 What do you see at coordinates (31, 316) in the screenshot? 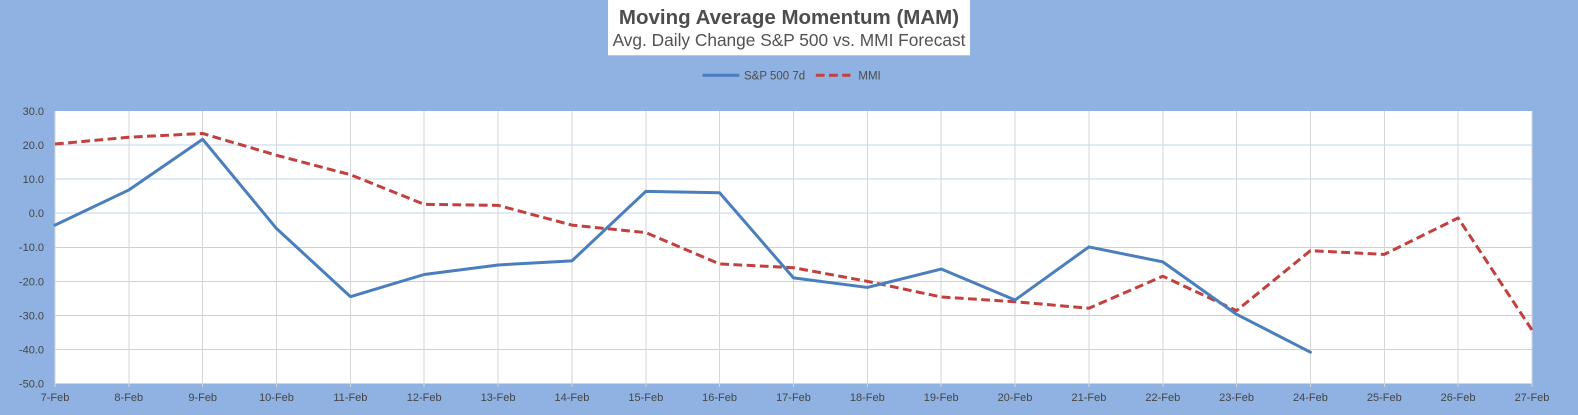
I see `svg-text: -30.0` at bounding box center [31, 316].